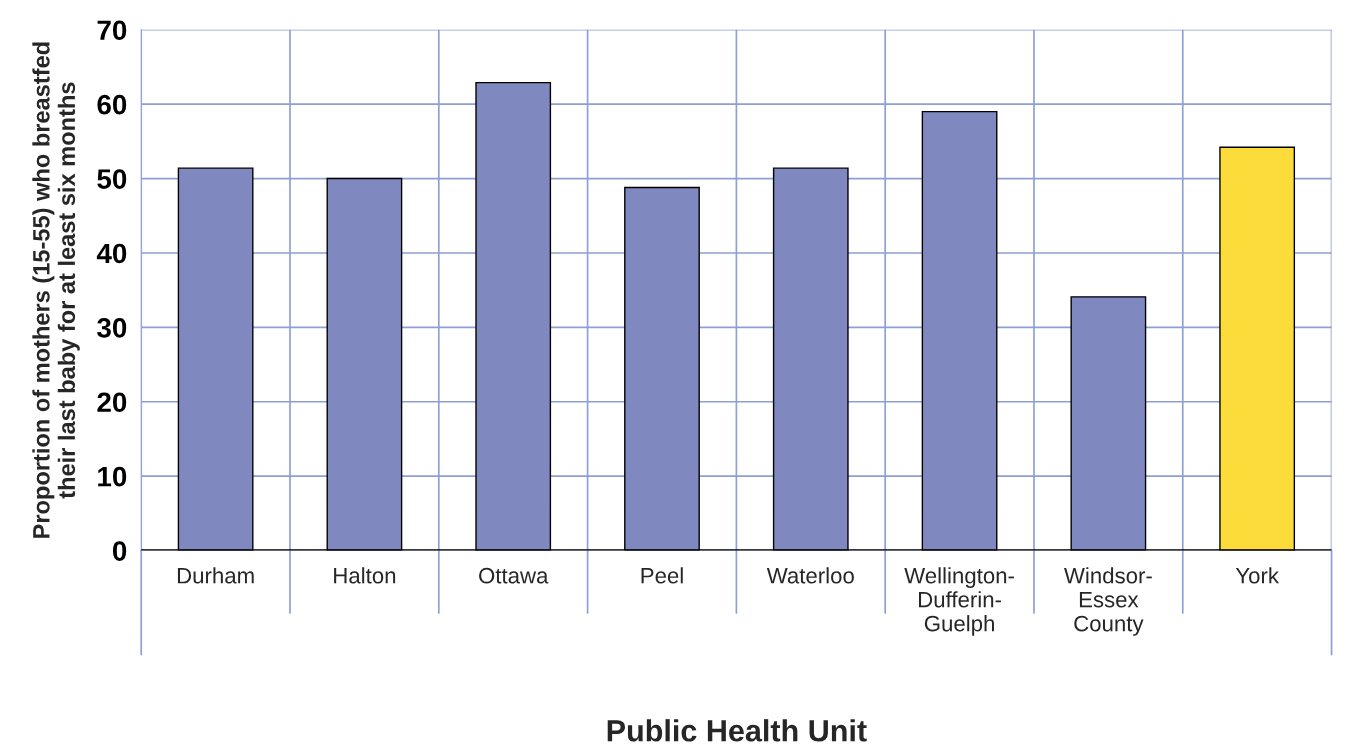  I want to click on x-tick-label: York, so click(1257, 575).